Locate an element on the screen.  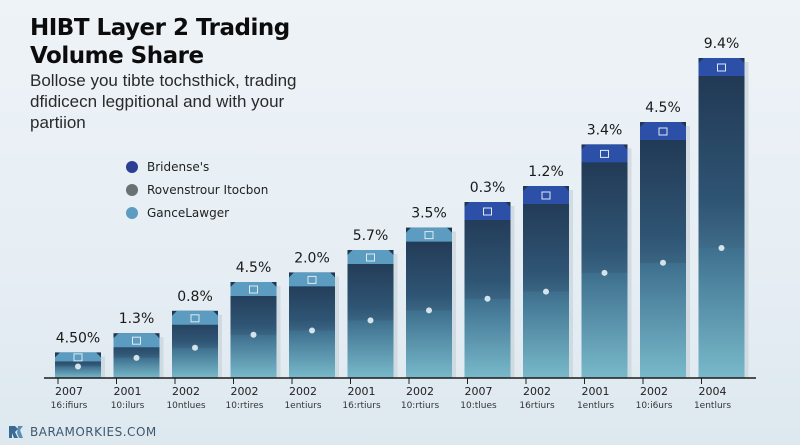
x-tick-sublabel: 10:rtiurs is located at coordinates (420, 406).